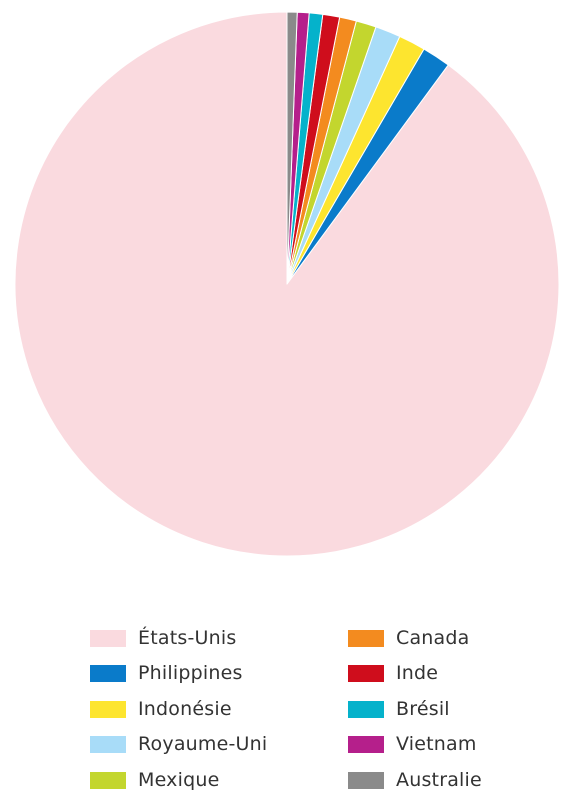 The height and width of the screenshot is (802, 572). What do you see at coordinates (433, 638) in the screenshot?
I see `legend-label: Canada` at bounding box center [433, 638].